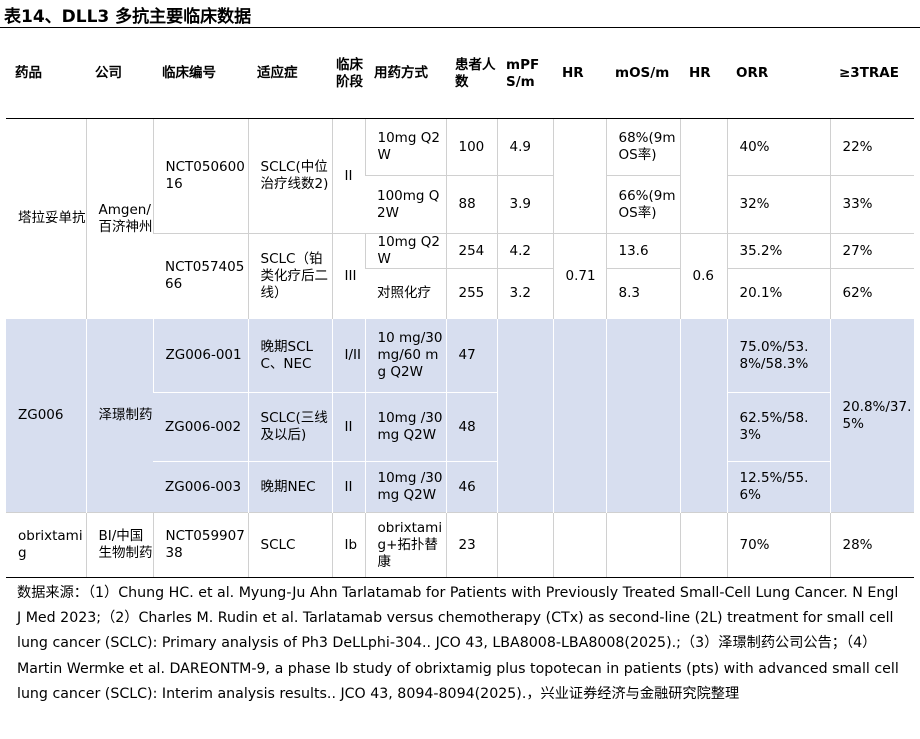 The width and height of the screenshot is (920, 739). I want to click on header-hr-os: HR, so click(703, 74).